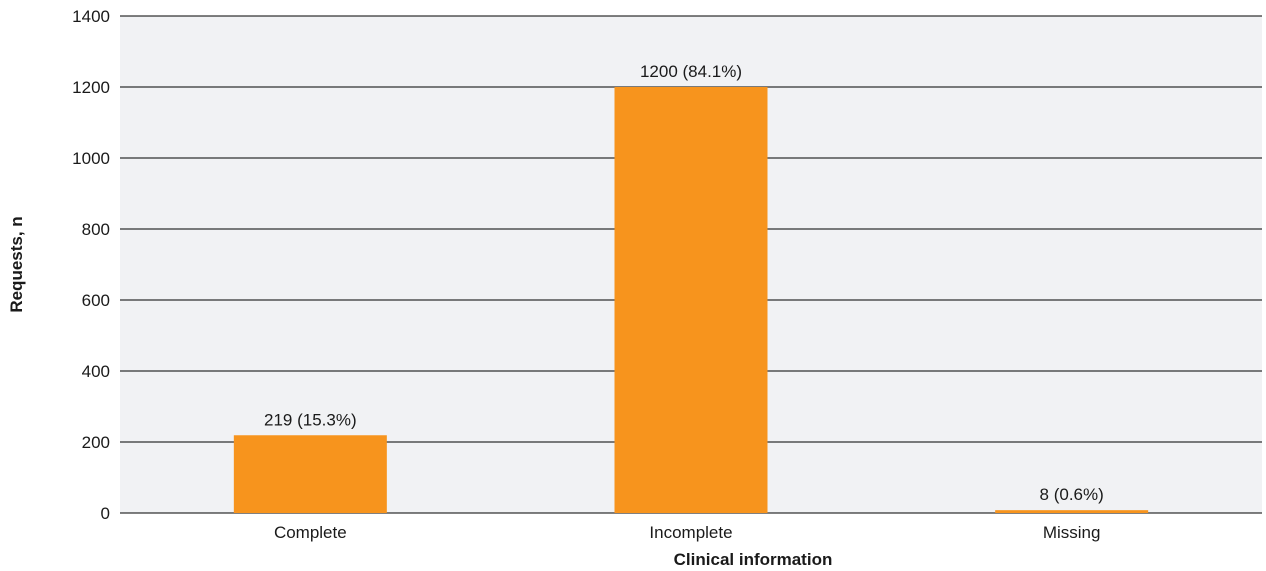 The width and height of the screenshot is (1266, 571). I want to click on y-tick-label: 1200, so click(91, 87).